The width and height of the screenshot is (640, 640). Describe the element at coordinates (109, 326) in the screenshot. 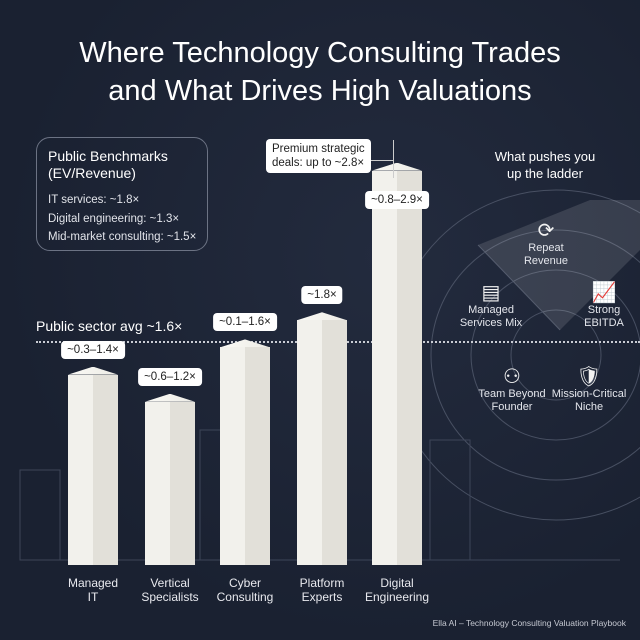

I see `reference-line-label: Public sector avg ~1.6×` at that location.